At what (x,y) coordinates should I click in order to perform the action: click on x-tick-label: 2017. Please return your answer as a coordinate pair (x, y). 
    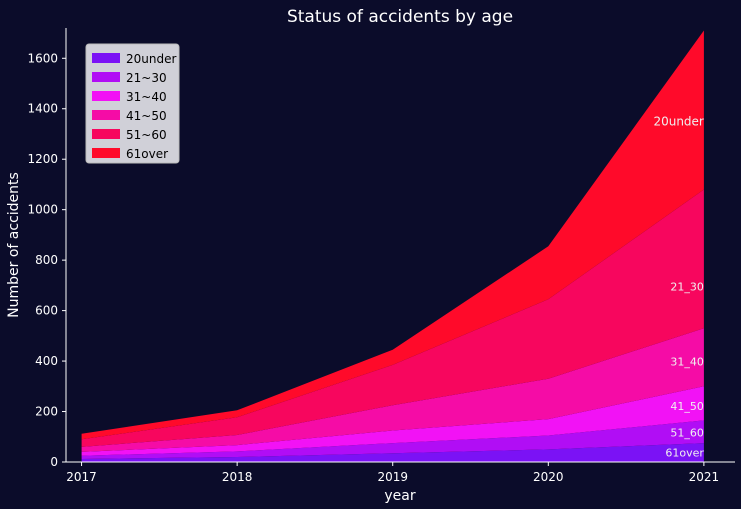
    Looking at the image, I should click on (81, 477).